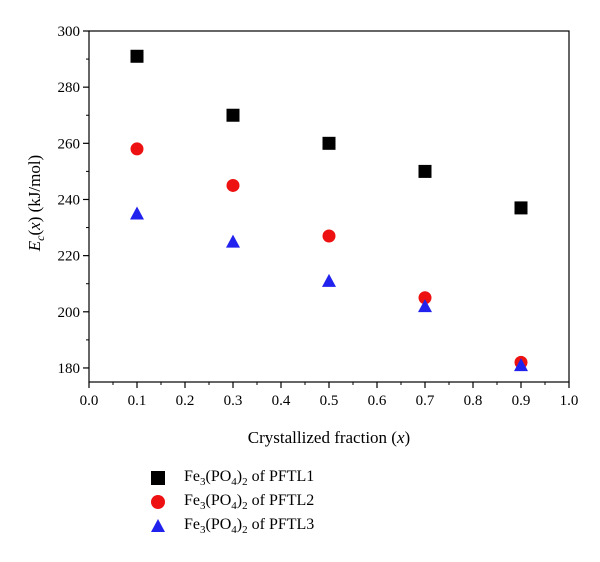 Image resolution: width=600 pixels, height=562 pixels. I want to click on x-tick-label: 0.8, so click(473, 401).